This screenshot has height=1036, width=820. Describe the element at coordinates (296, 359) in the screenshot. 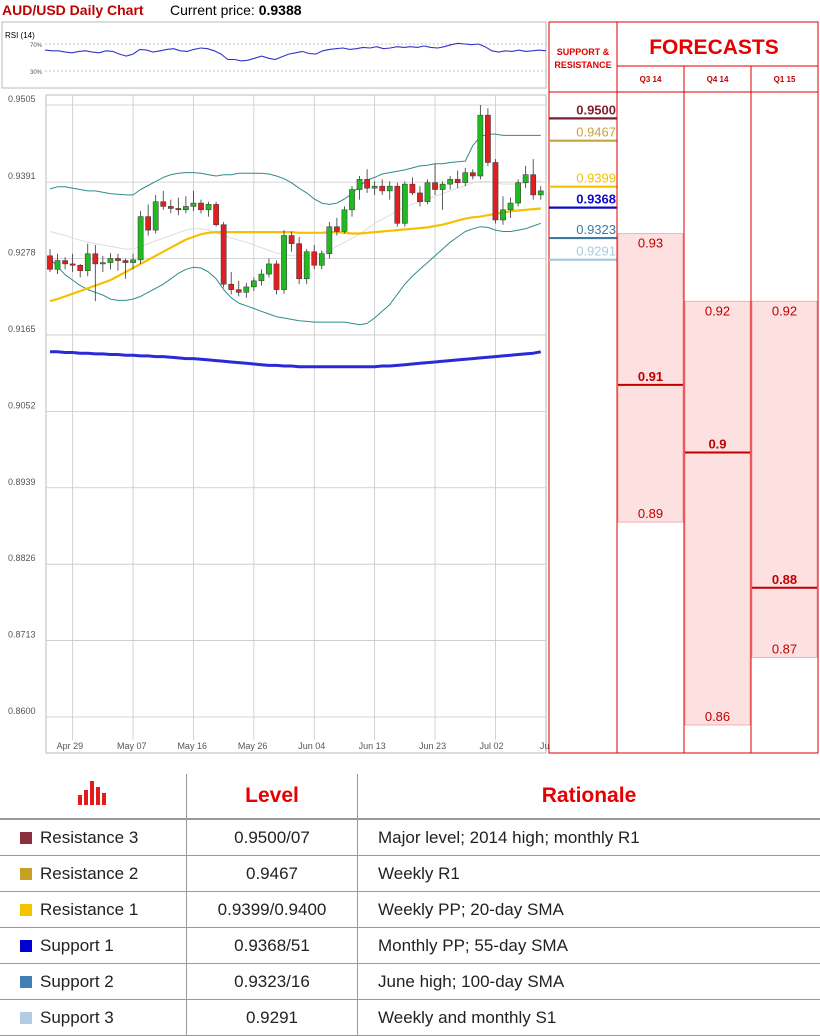

I see `sma-blue-line` at that location.